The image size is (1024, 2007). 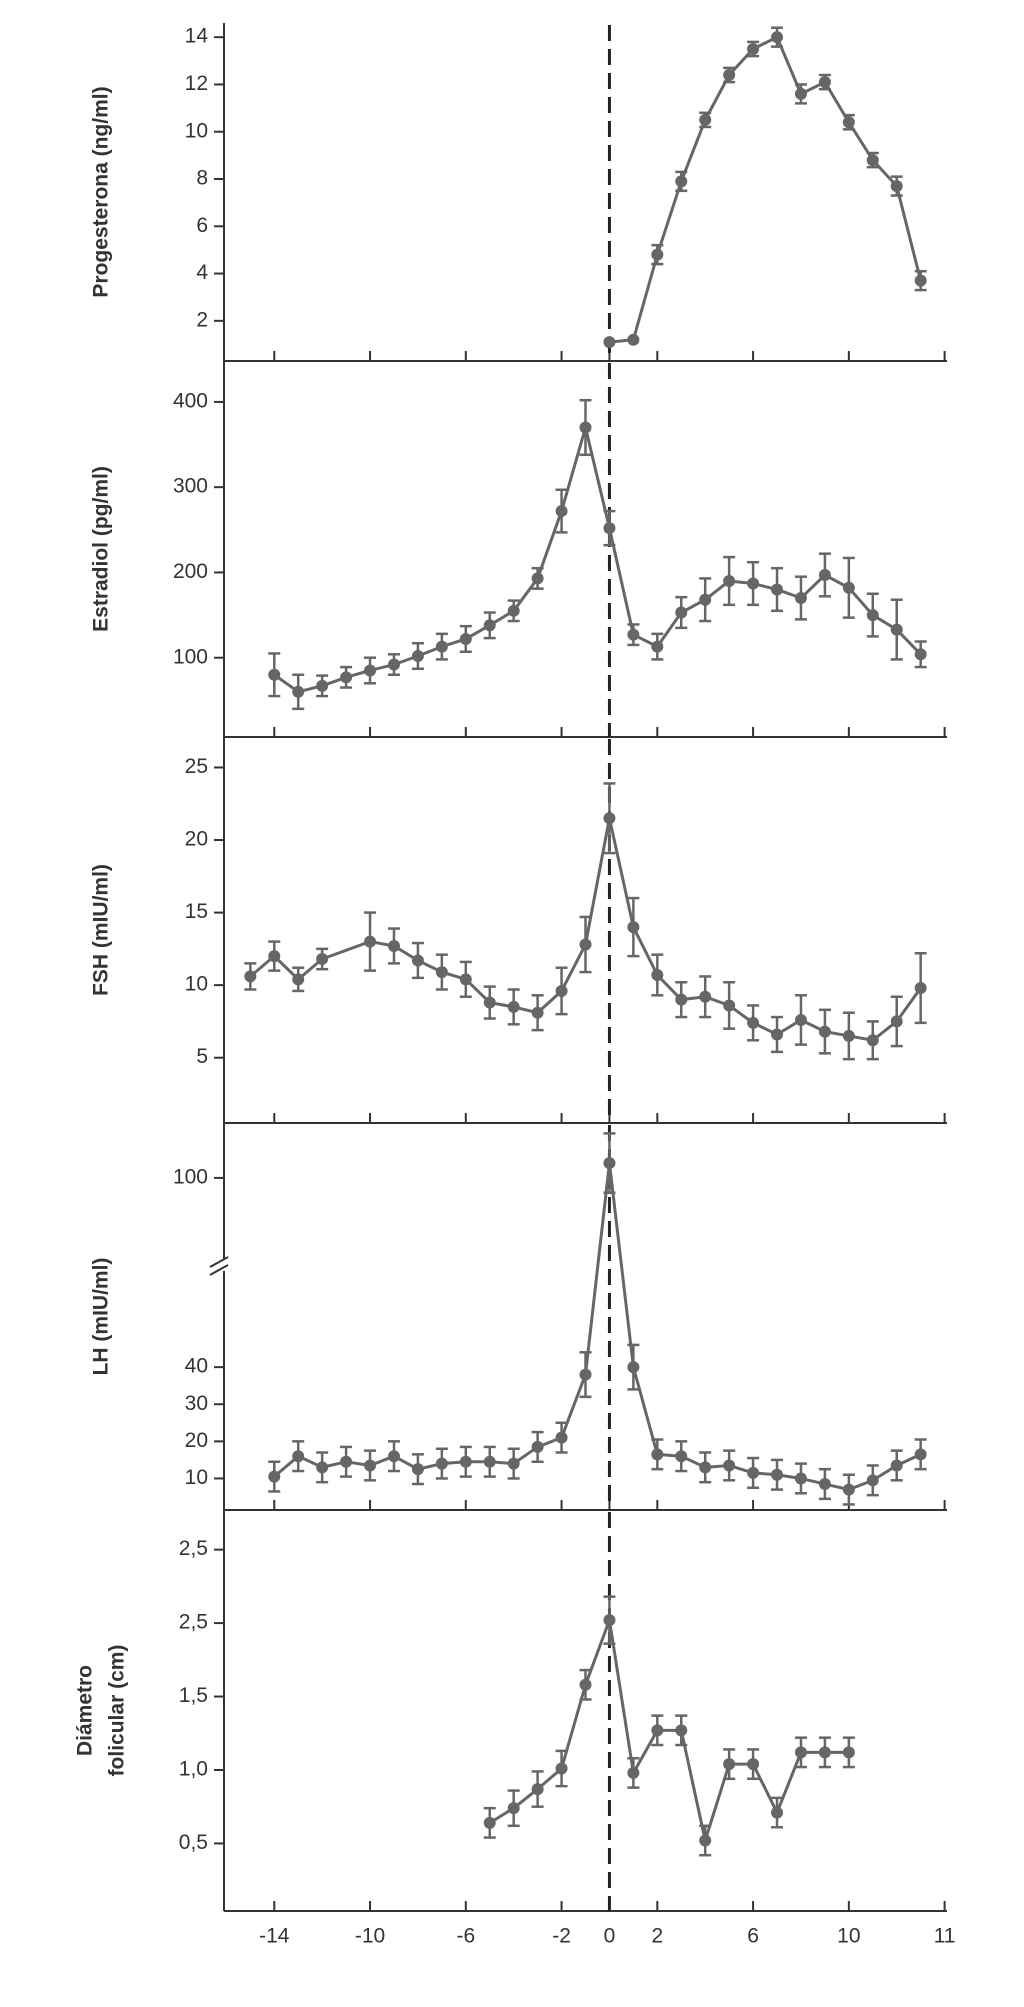 What do you see at coordinates (274, 1936) in the screenshot?
I see `x-tick-label: -14` at bounding box center [274, 1936].